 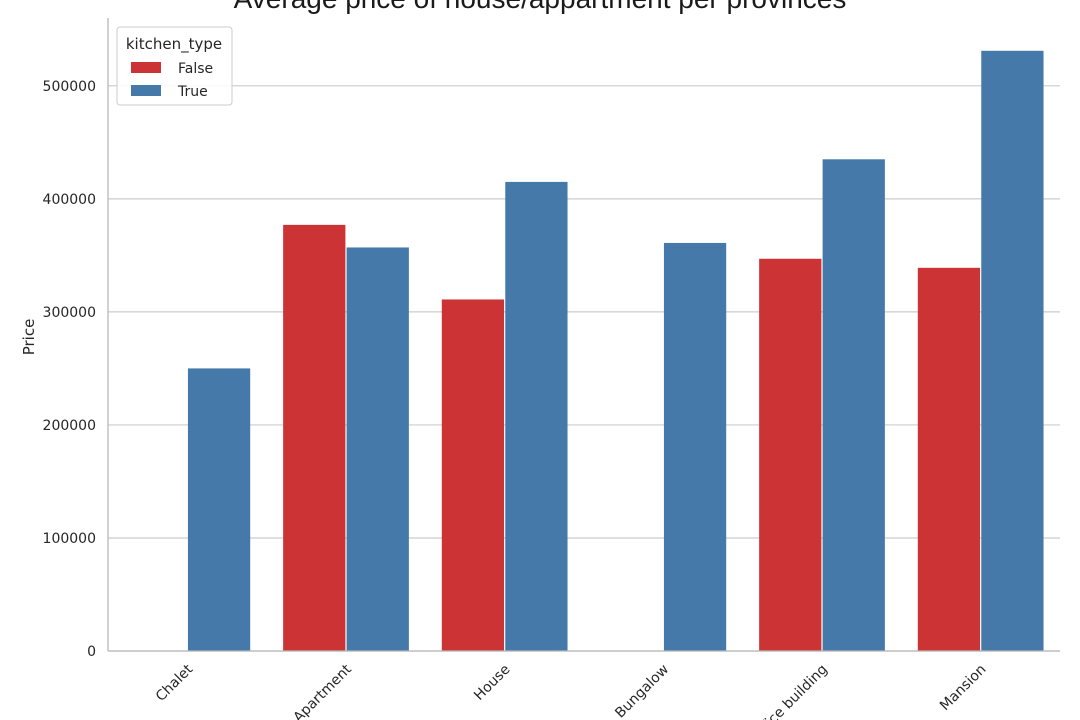 What do you see at coordinates (219, 509) in the screenshot?
I see `bar-true-chalet` at bounding box center [219, 509].